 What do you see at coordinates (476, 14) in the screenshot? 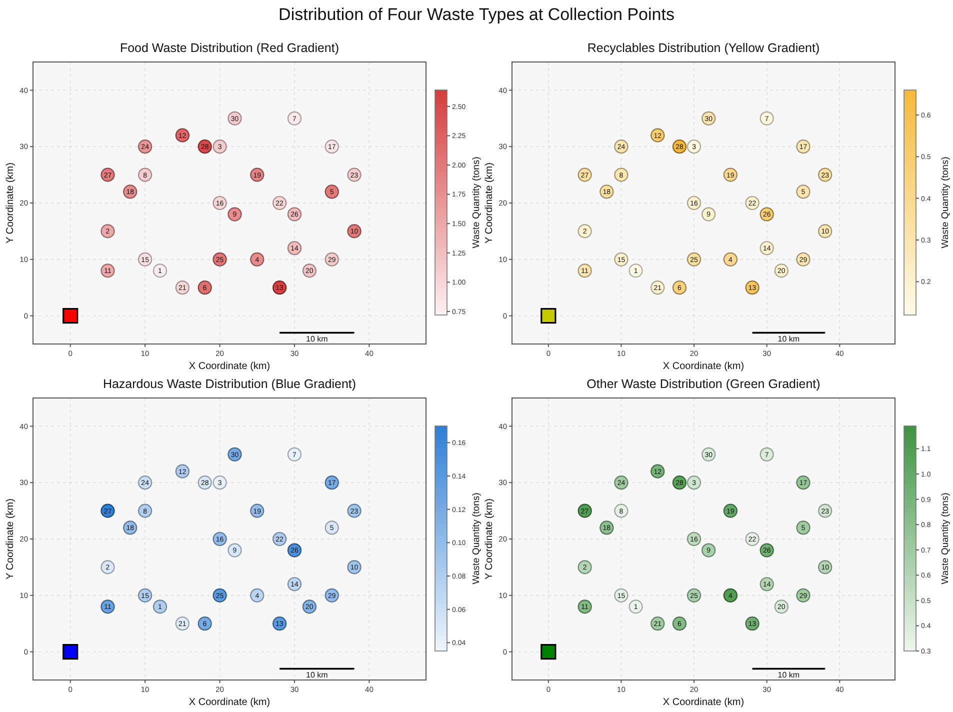
I see `text: Distribution of Four Waste Types at Collection Points` at bounding box center [476, 14].